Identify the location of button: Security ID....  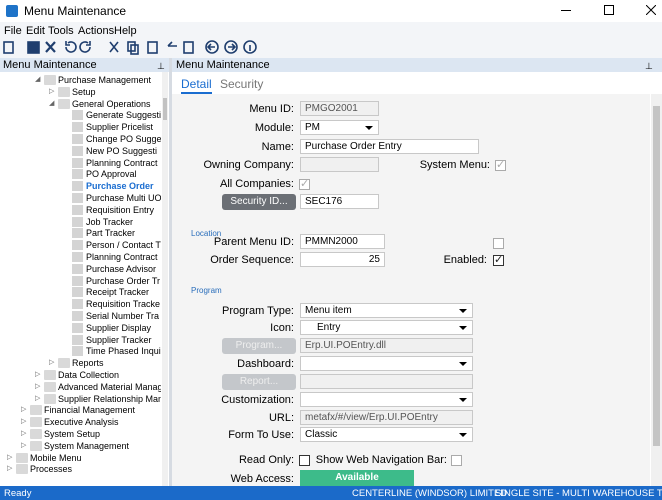
(259, 202).